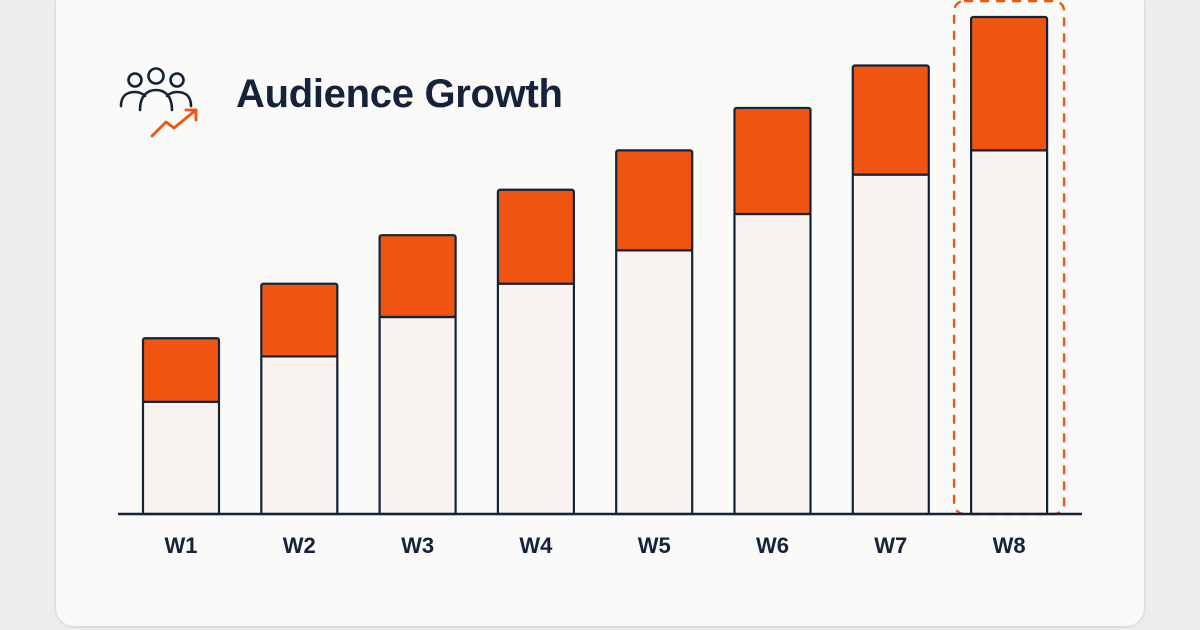  I want to click on x-tick-label: W2, so click(299, 545).